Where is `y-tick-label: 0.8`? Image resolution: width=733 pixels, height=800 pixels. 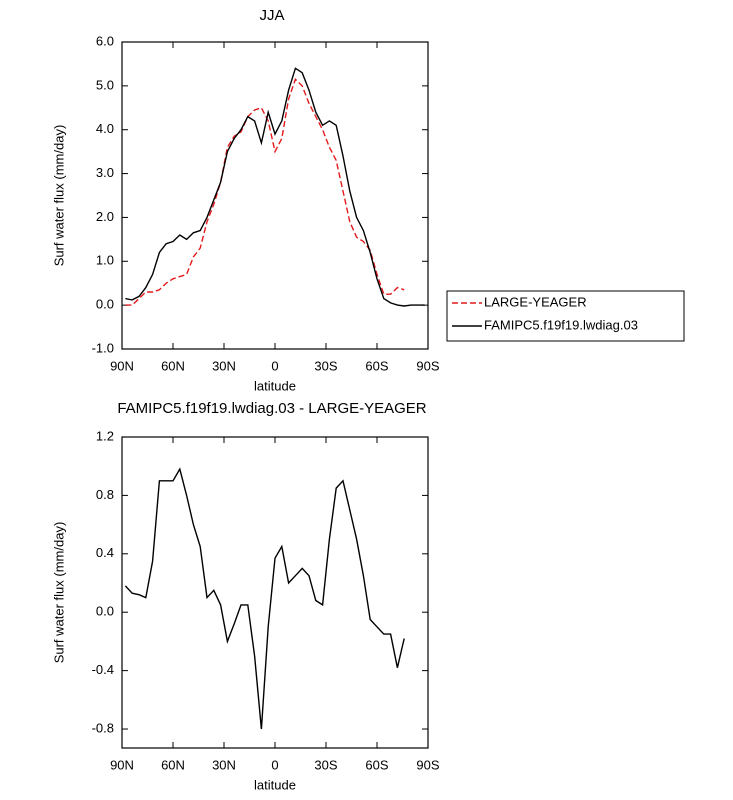 y-tick-label: 0.8 is located at coordinates (105, 494).